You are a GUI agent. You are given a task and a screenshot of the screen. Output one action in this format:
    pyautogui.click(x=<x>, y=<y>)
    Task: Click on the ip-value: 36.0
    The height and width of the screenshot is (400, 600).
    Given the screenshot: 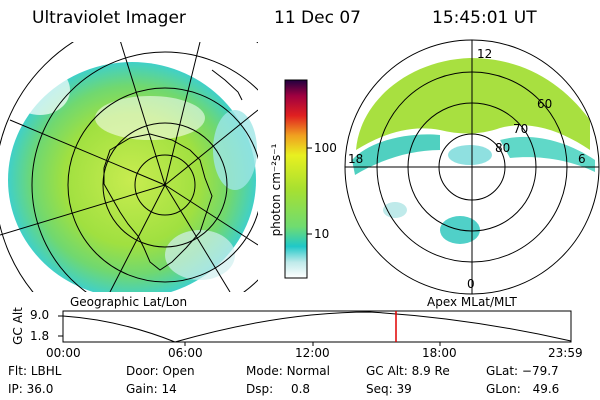 What is the action you would take?
    pyautogui.click(x=40, y=389)
    